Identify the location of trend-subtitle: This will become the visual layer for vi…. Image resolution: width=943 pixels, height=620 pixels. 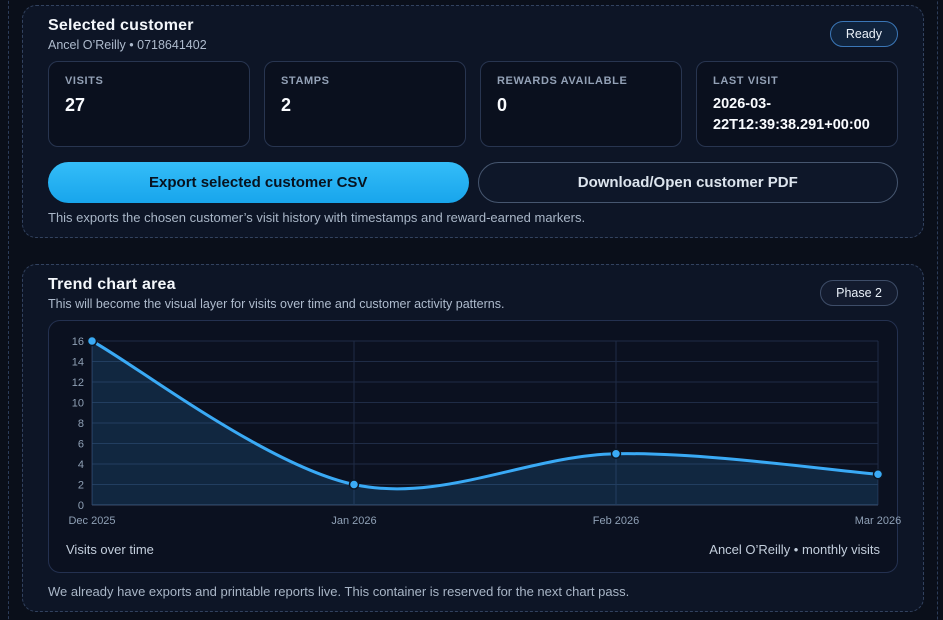
(276, 304).